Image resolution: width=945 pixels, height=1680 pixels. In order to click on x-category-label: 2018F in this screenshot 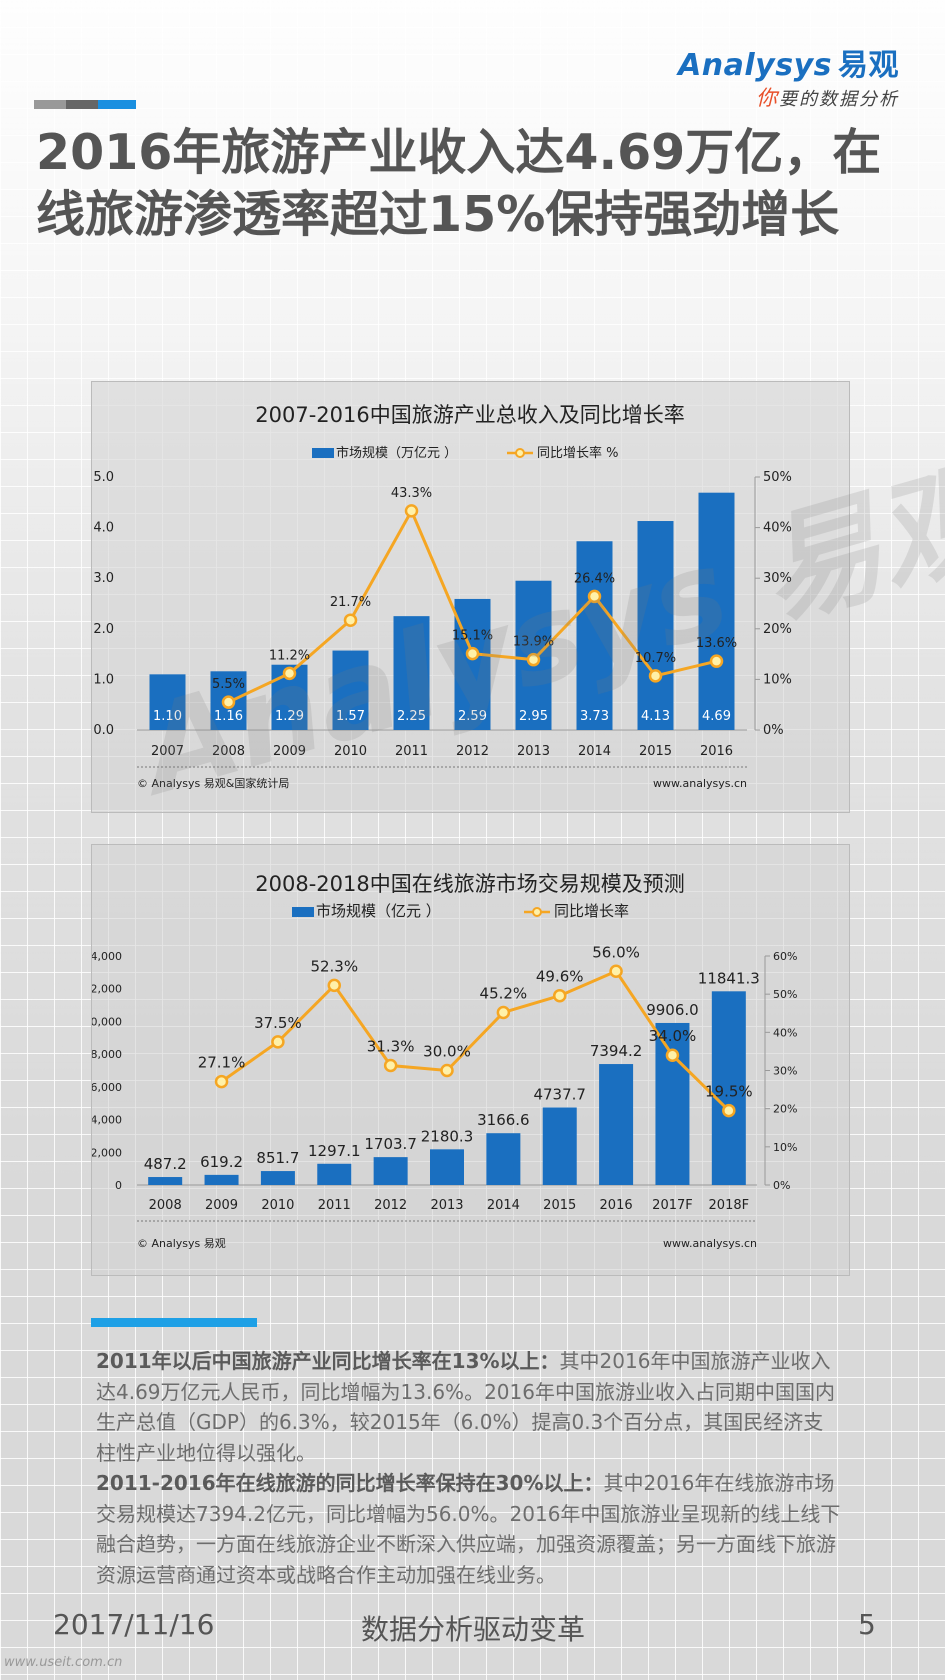, I will do `click(729, 1205)`.